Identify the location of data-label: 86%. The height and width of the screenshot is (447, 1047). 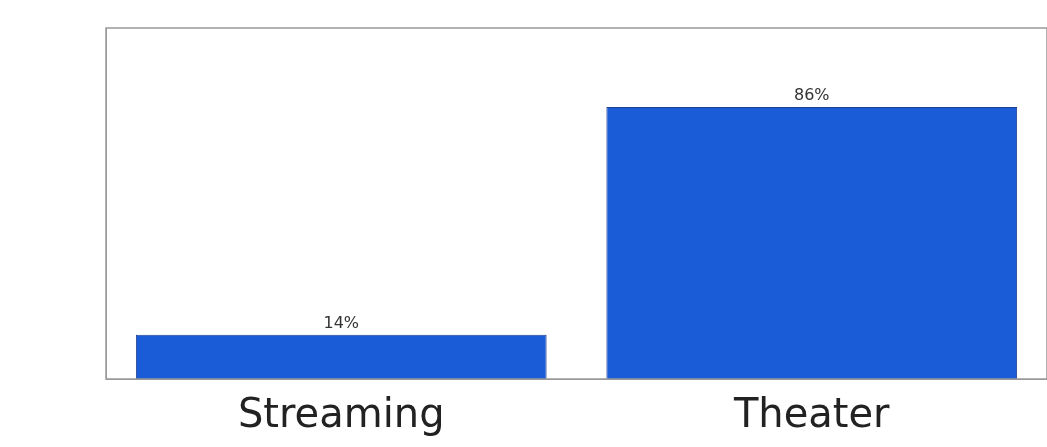
(811, 95).